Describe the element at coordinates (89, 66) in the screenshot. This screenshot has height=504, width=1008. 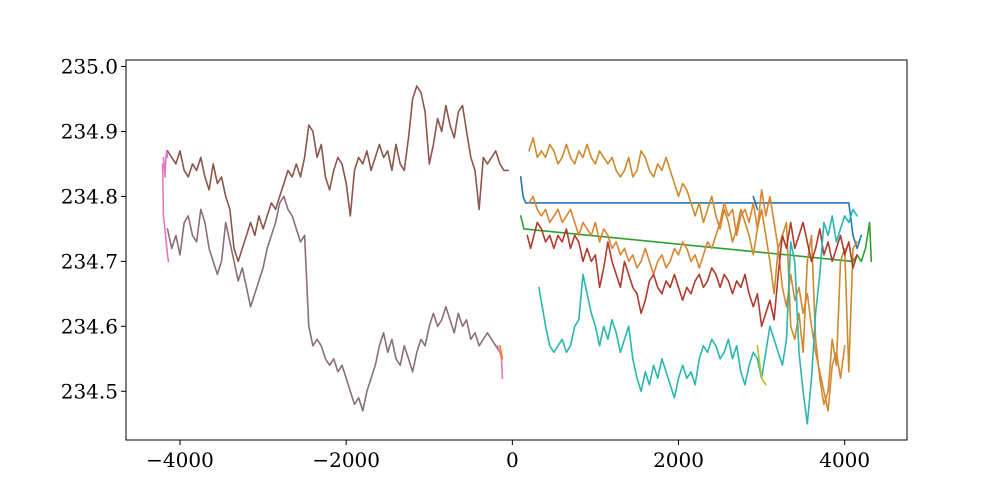
I see `y-tick-label: 235.0` at that location.